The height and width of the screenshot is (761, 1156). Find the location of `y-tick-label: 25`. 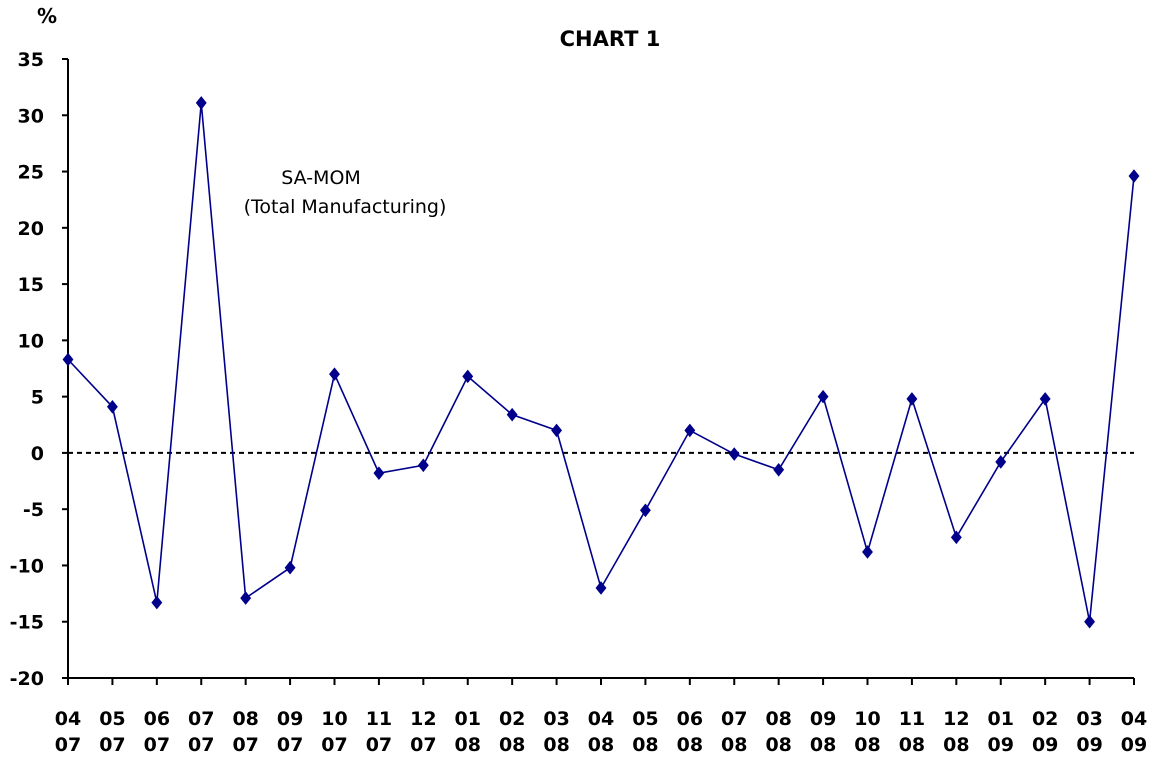

y-tick-label: 25 is located at coordinates (31, 173).